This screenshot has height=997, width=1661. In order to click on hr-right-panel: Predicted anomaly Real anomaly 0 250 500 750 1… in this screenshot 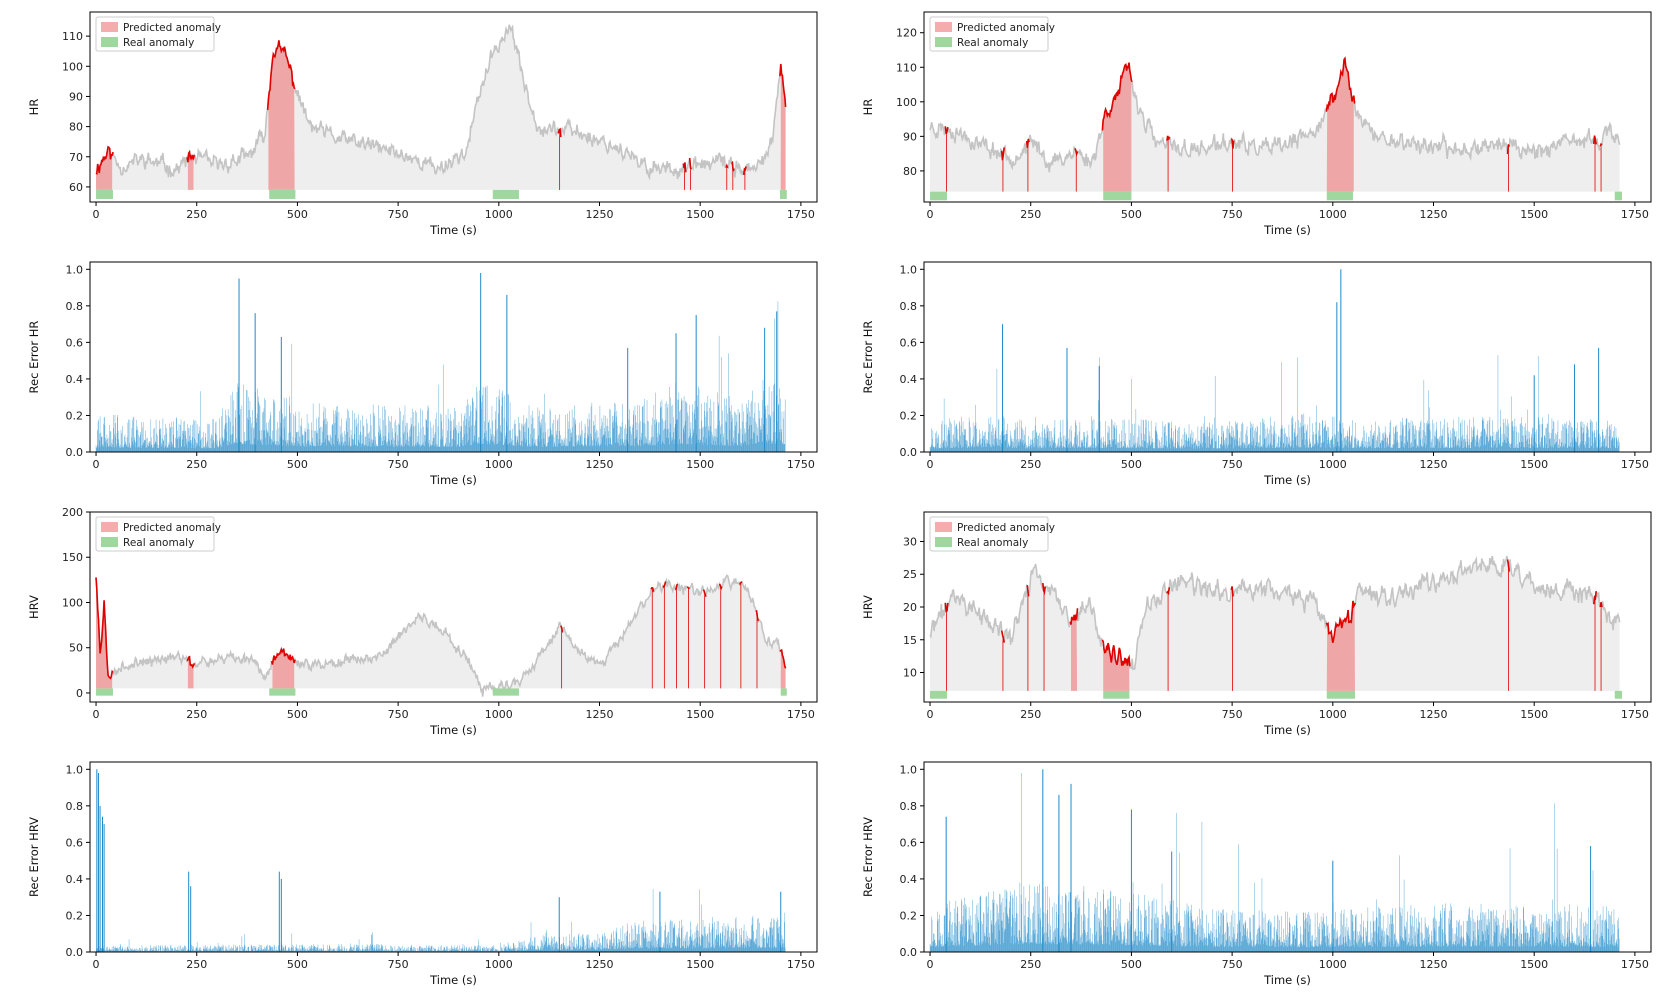, I will do `click(1256, 124)`.